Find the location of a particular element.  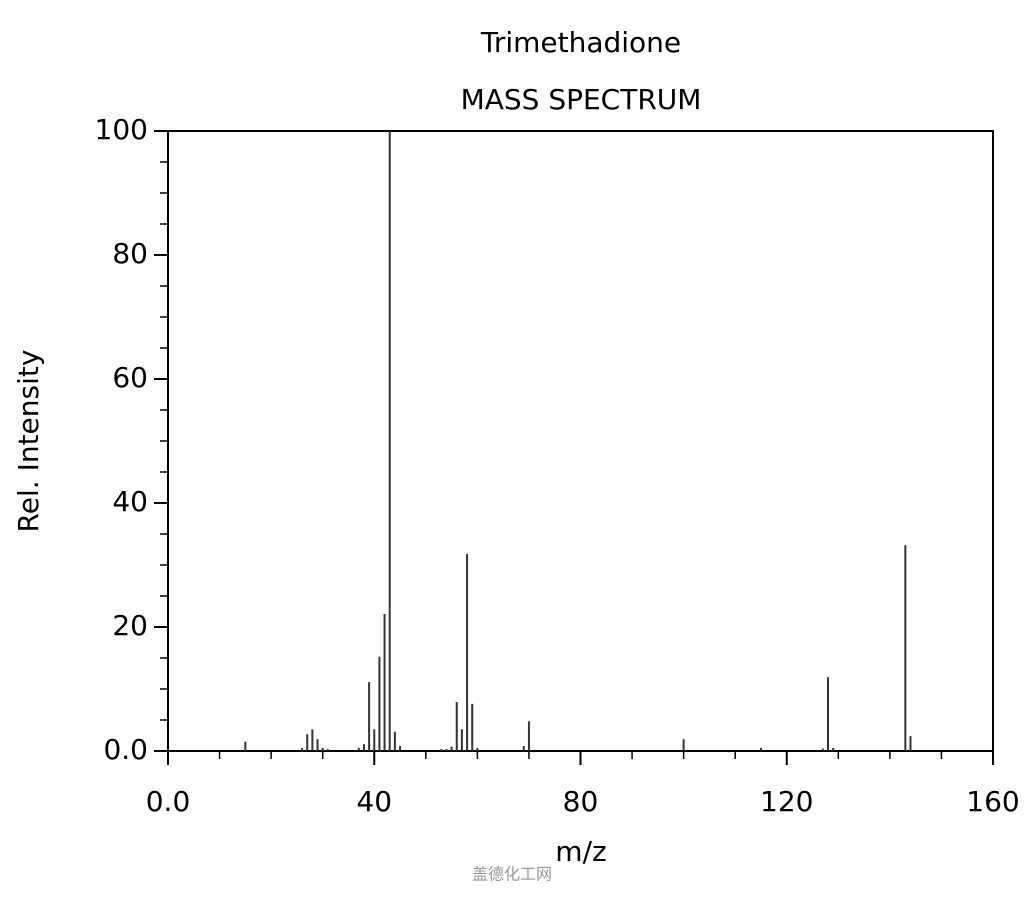

x-tick-label: 0.0 is located at coordinates (168, 801).